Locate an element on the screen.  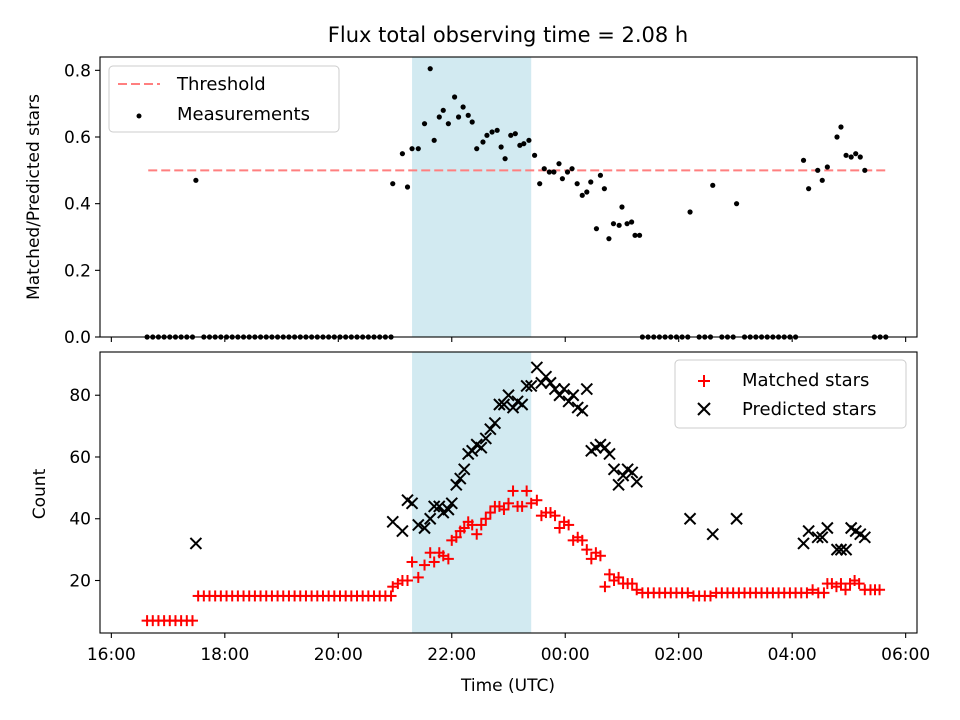
matched-legend-label: Matched stars is located at coordinates (805, 380).